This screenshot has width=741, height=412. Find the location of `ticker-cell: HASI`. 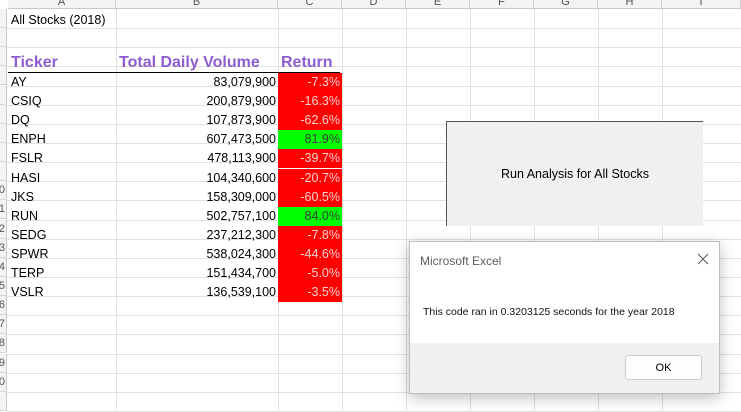

ticker-cell: HASI is located at coordinates (26, 177).